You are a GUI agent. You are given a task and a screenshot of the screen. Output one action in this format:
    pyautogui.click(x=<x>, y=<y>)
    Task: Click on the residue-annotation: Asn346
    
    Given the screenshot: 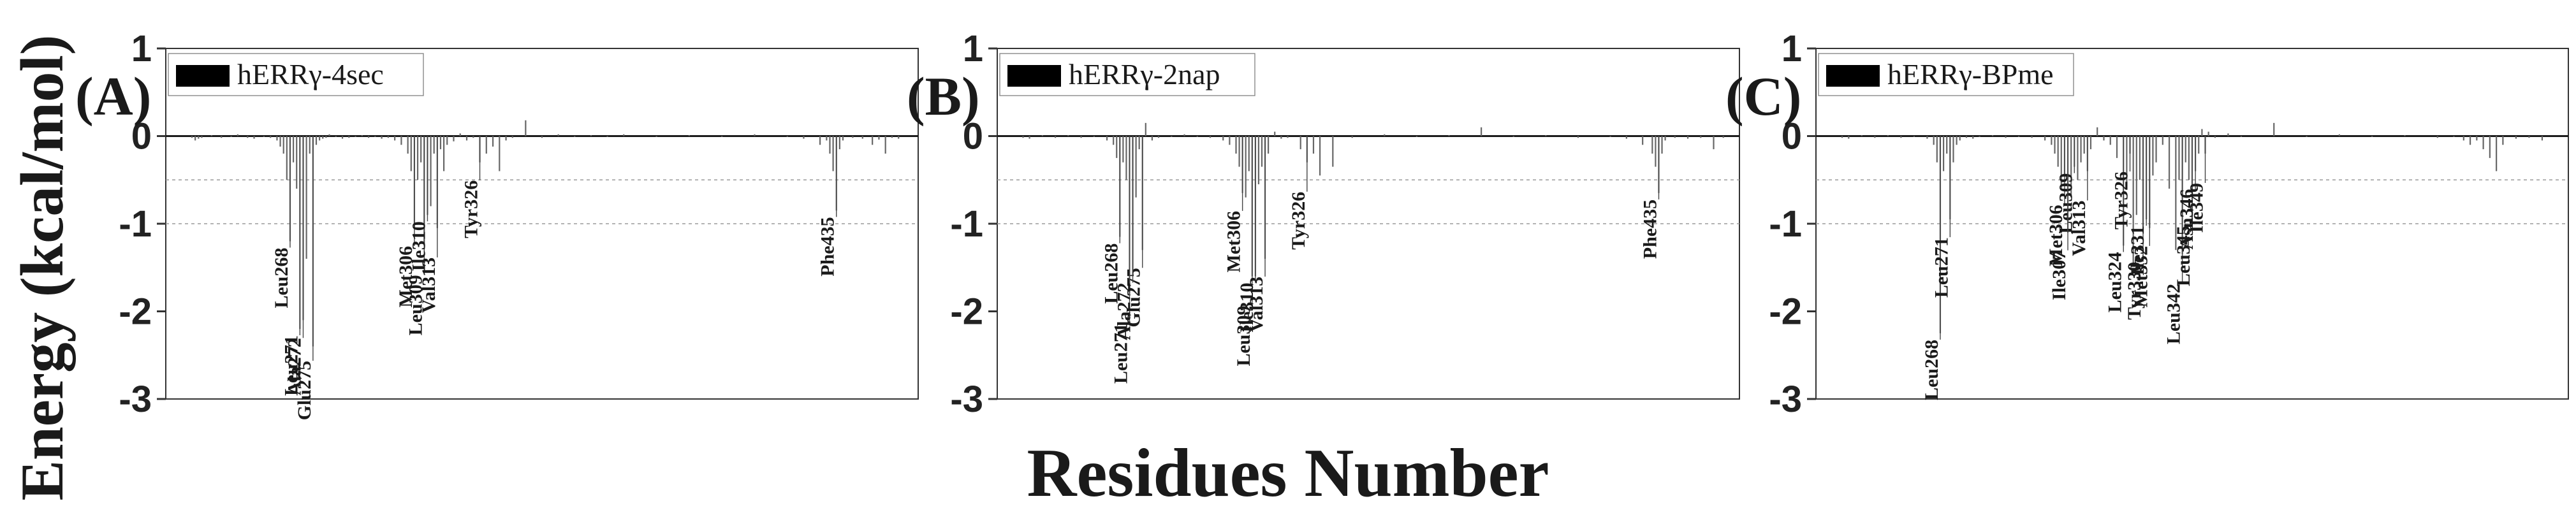 What is the action you would take?
    pyautogui.click(x=2186, y=219)
    